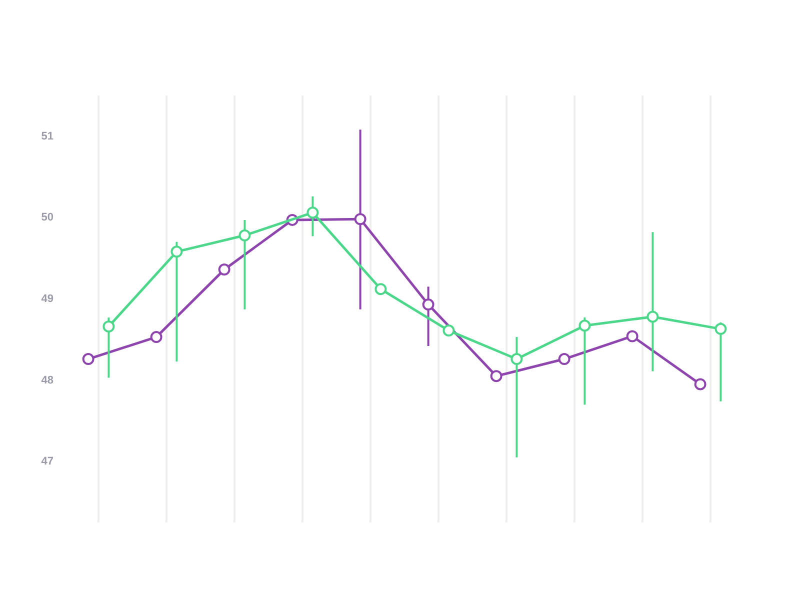 The height and width of the screenshot is (600, 800). I want to click on y-tick-label: 47, so click(47, 462).